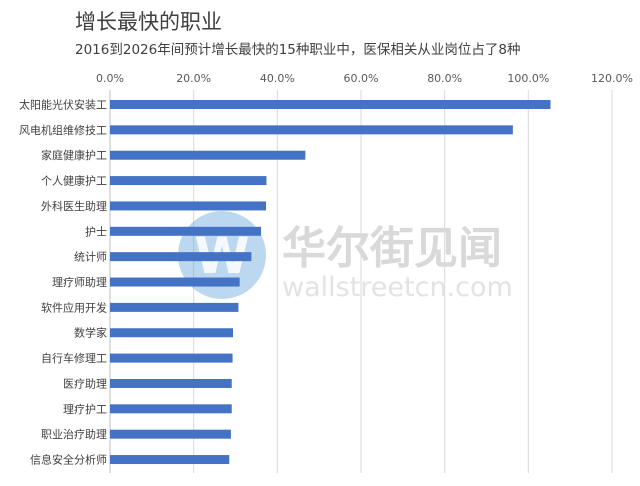  I want to click on x-axis-ticks: 0.0% 20.0% 40.0% 60.0% 80.0% 100.0% 120.0%, so click(364, 78).